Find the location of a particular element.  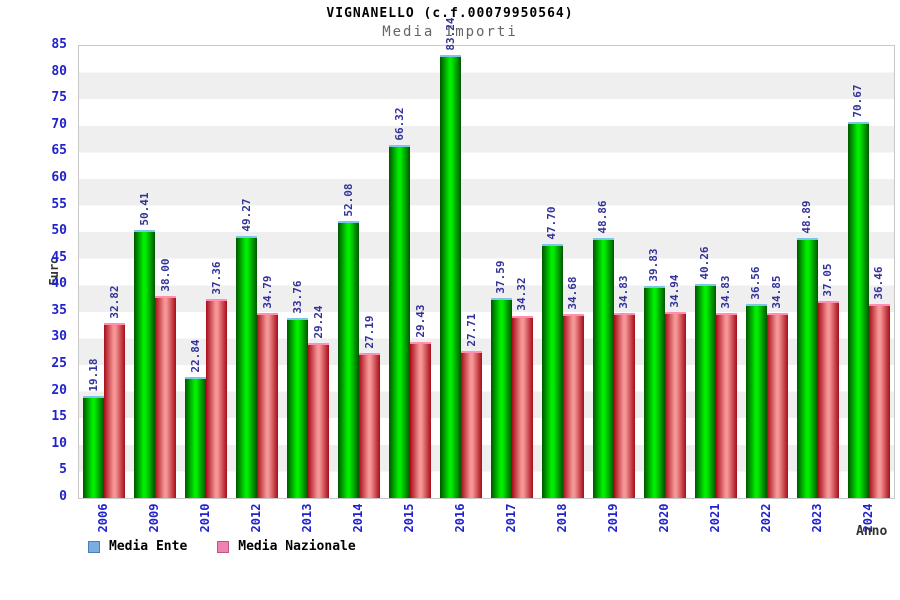

bar-value-label: 34.85 is located at coordinates (777, 292).